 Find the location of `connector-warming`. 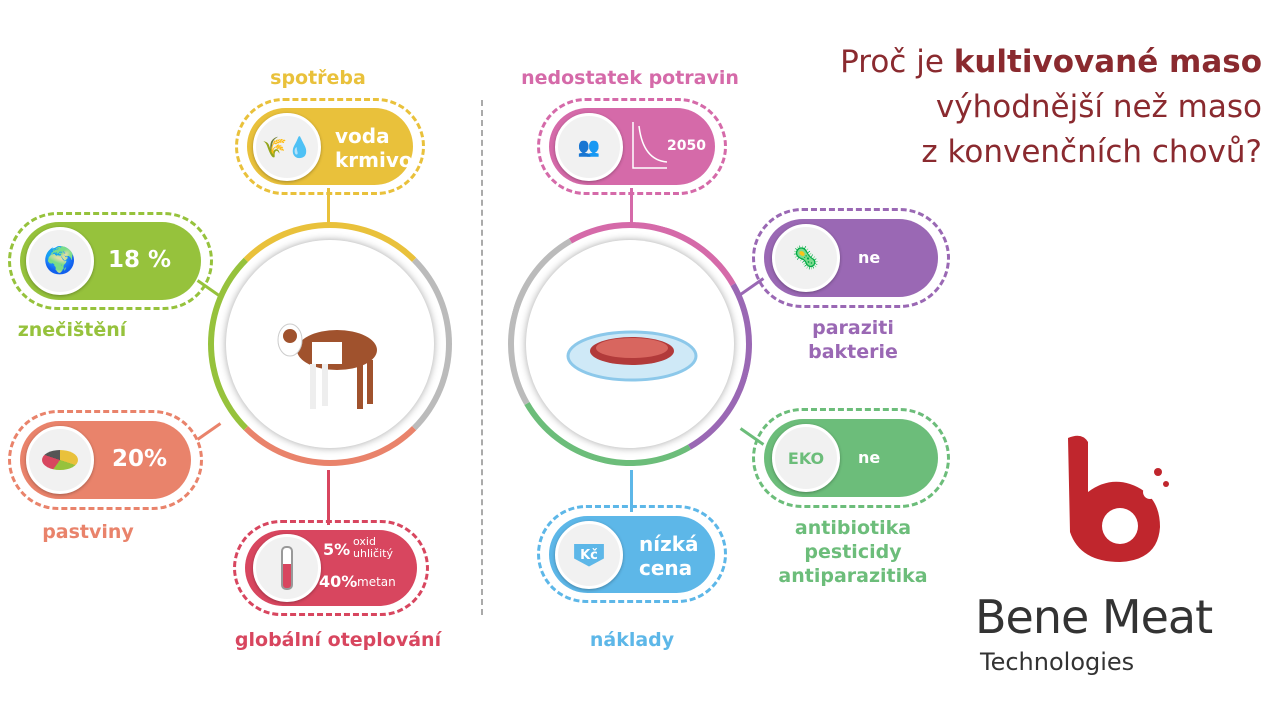

connector-warming is located at coordinates (328, 497).